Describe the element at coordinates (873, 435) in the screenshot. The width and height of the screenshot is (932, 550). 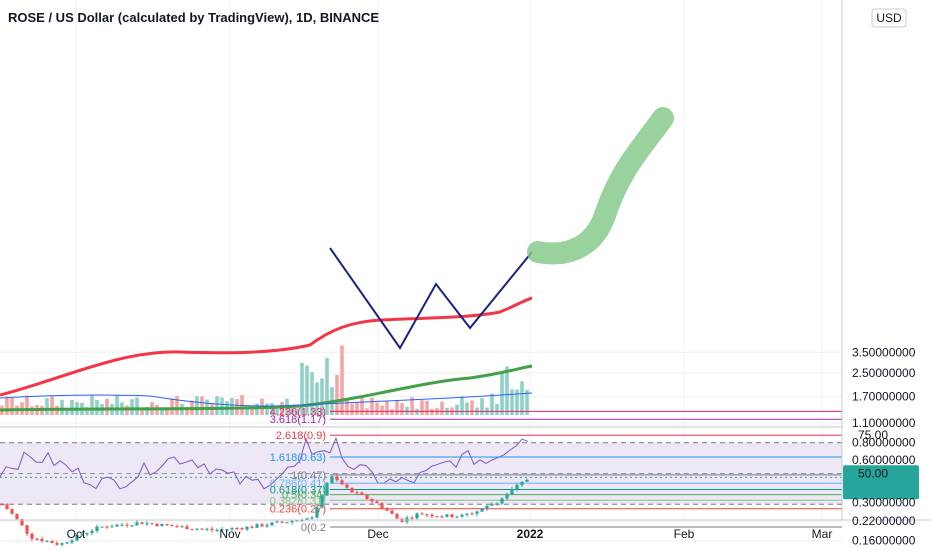
I see `rsi-tick-label: 75.00` at that location.